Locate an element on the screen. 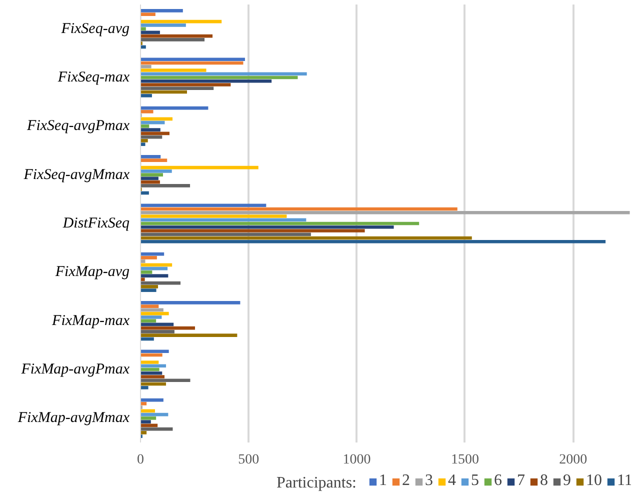 The width and height of the screenshot is (635, 496). y-tick-label: FixMap-avgMmax is located at coordinates (73, 418).